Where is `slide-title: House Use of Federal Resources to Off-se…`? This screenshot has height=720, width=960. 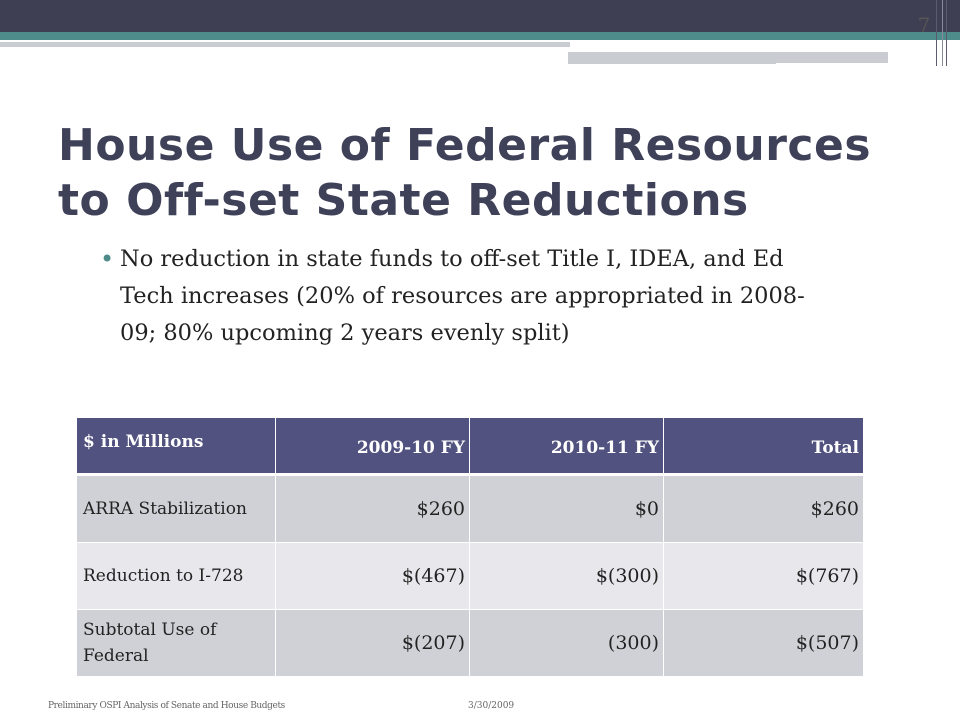 slide-title: House Use of Federal Resources to Off-se… is located at coordinates (465, 173).